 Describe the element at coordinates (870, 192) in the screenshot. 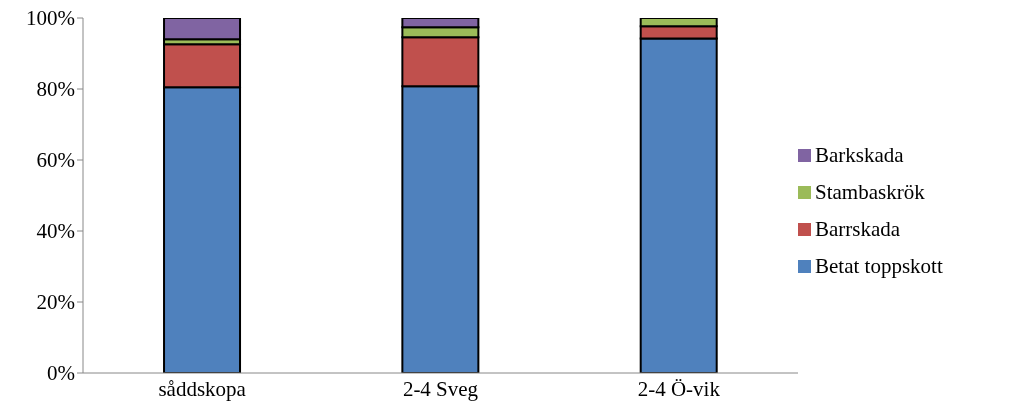

I see `legend-label: Stambaskrök` at that location.